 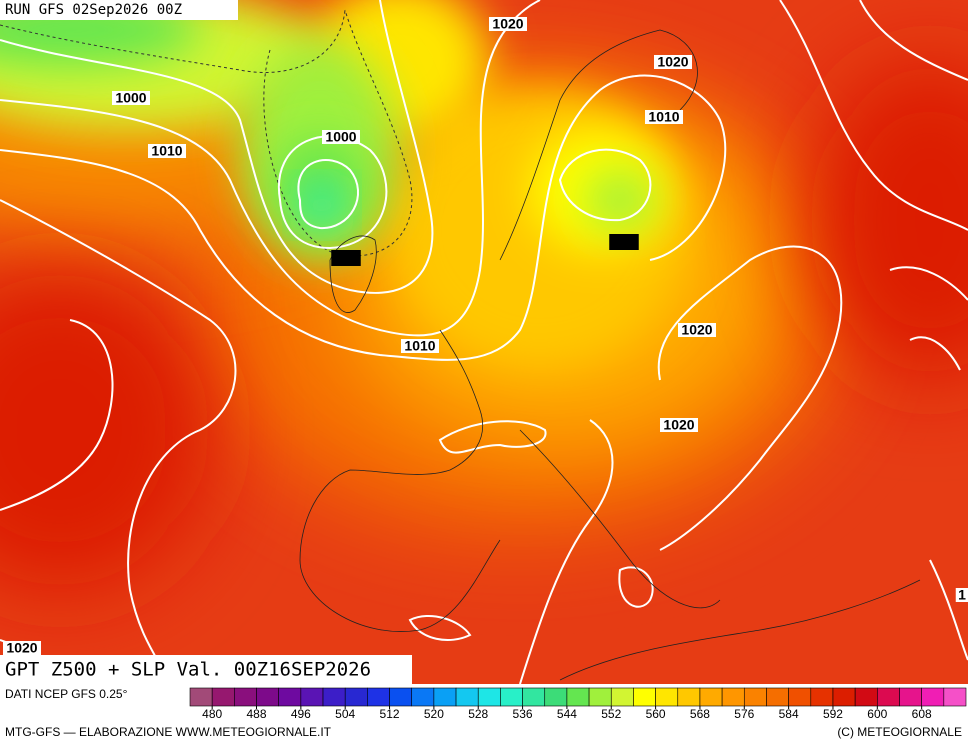 I want to click on colorbar-tick-label: 568, so click(x=700, y=714).